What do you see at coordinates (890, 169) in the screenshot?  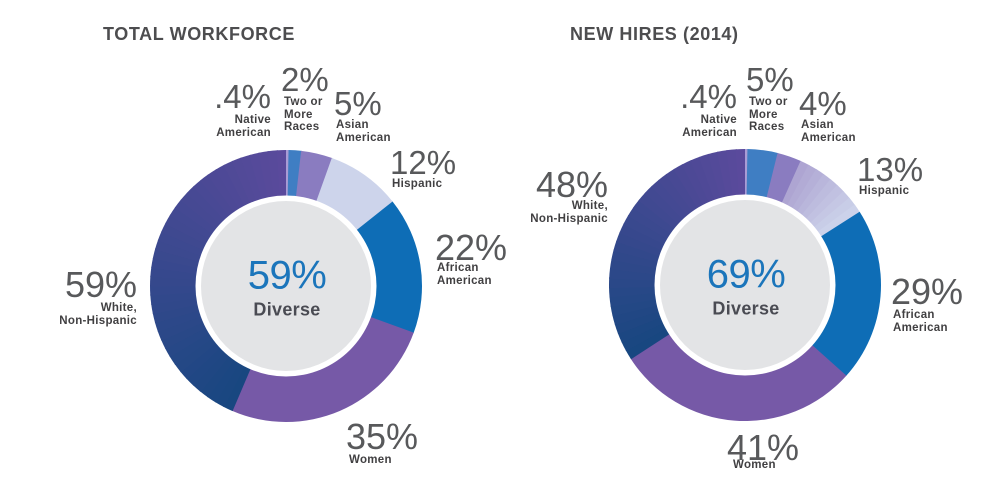 I see `label-hispanic-pct: 13%` at bounding box center [890, 169].